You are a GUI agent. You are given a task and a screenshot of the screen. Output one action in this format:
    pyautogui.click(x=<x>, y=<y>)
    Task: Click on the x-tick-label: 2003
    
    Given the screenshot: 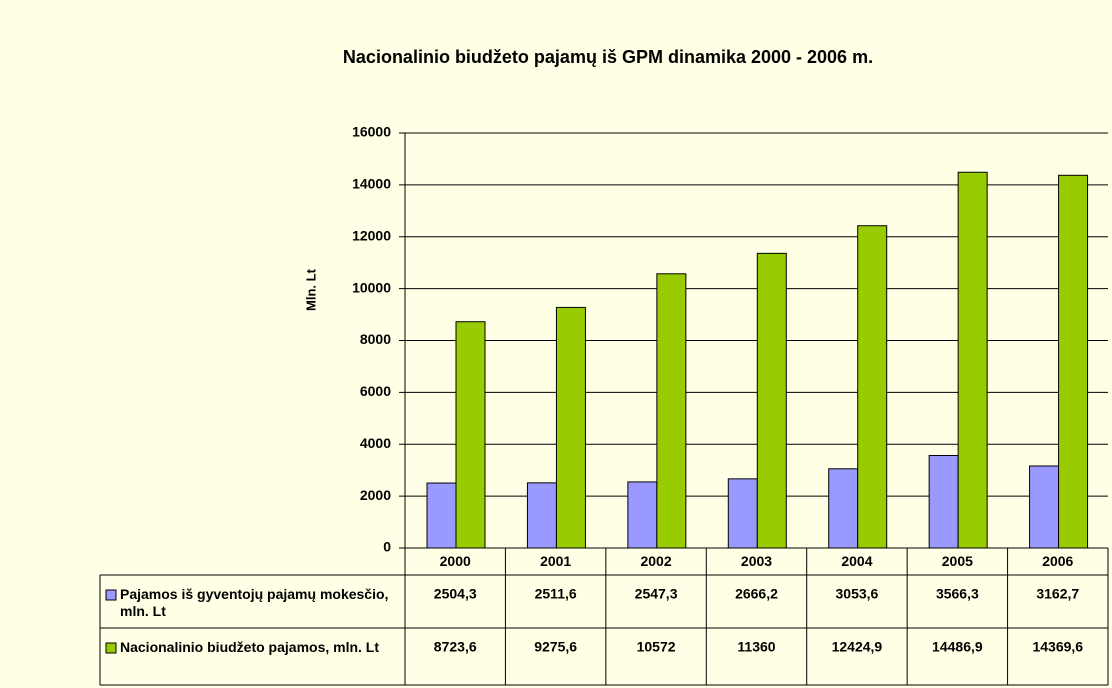 What is the action you would take?
    pyautogui.click(x=756, y=561)
    